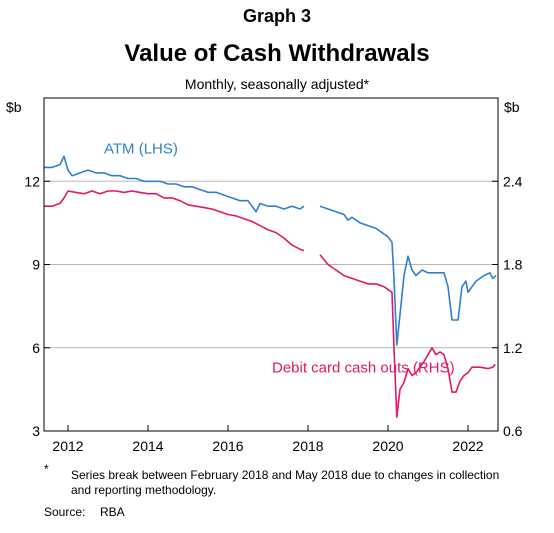 This screenshot has width=554, height=533. I want to click on left-axis-unit: $b, so click(14, 107).